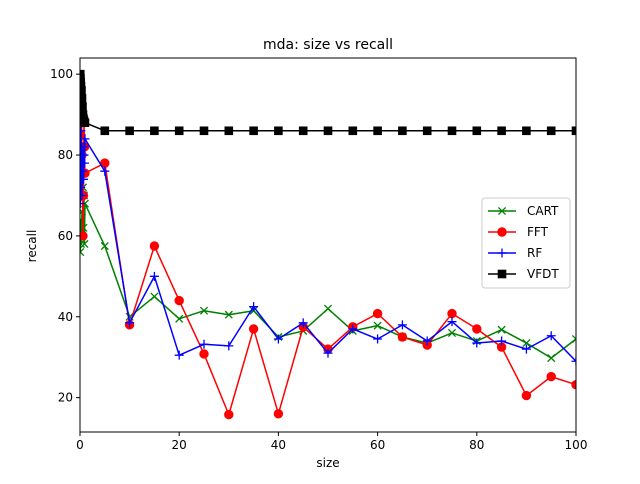 The height and width of the screenshot is (484, 640). I want to click on legend: CART FFT RF VFDT, so click(526, 243).